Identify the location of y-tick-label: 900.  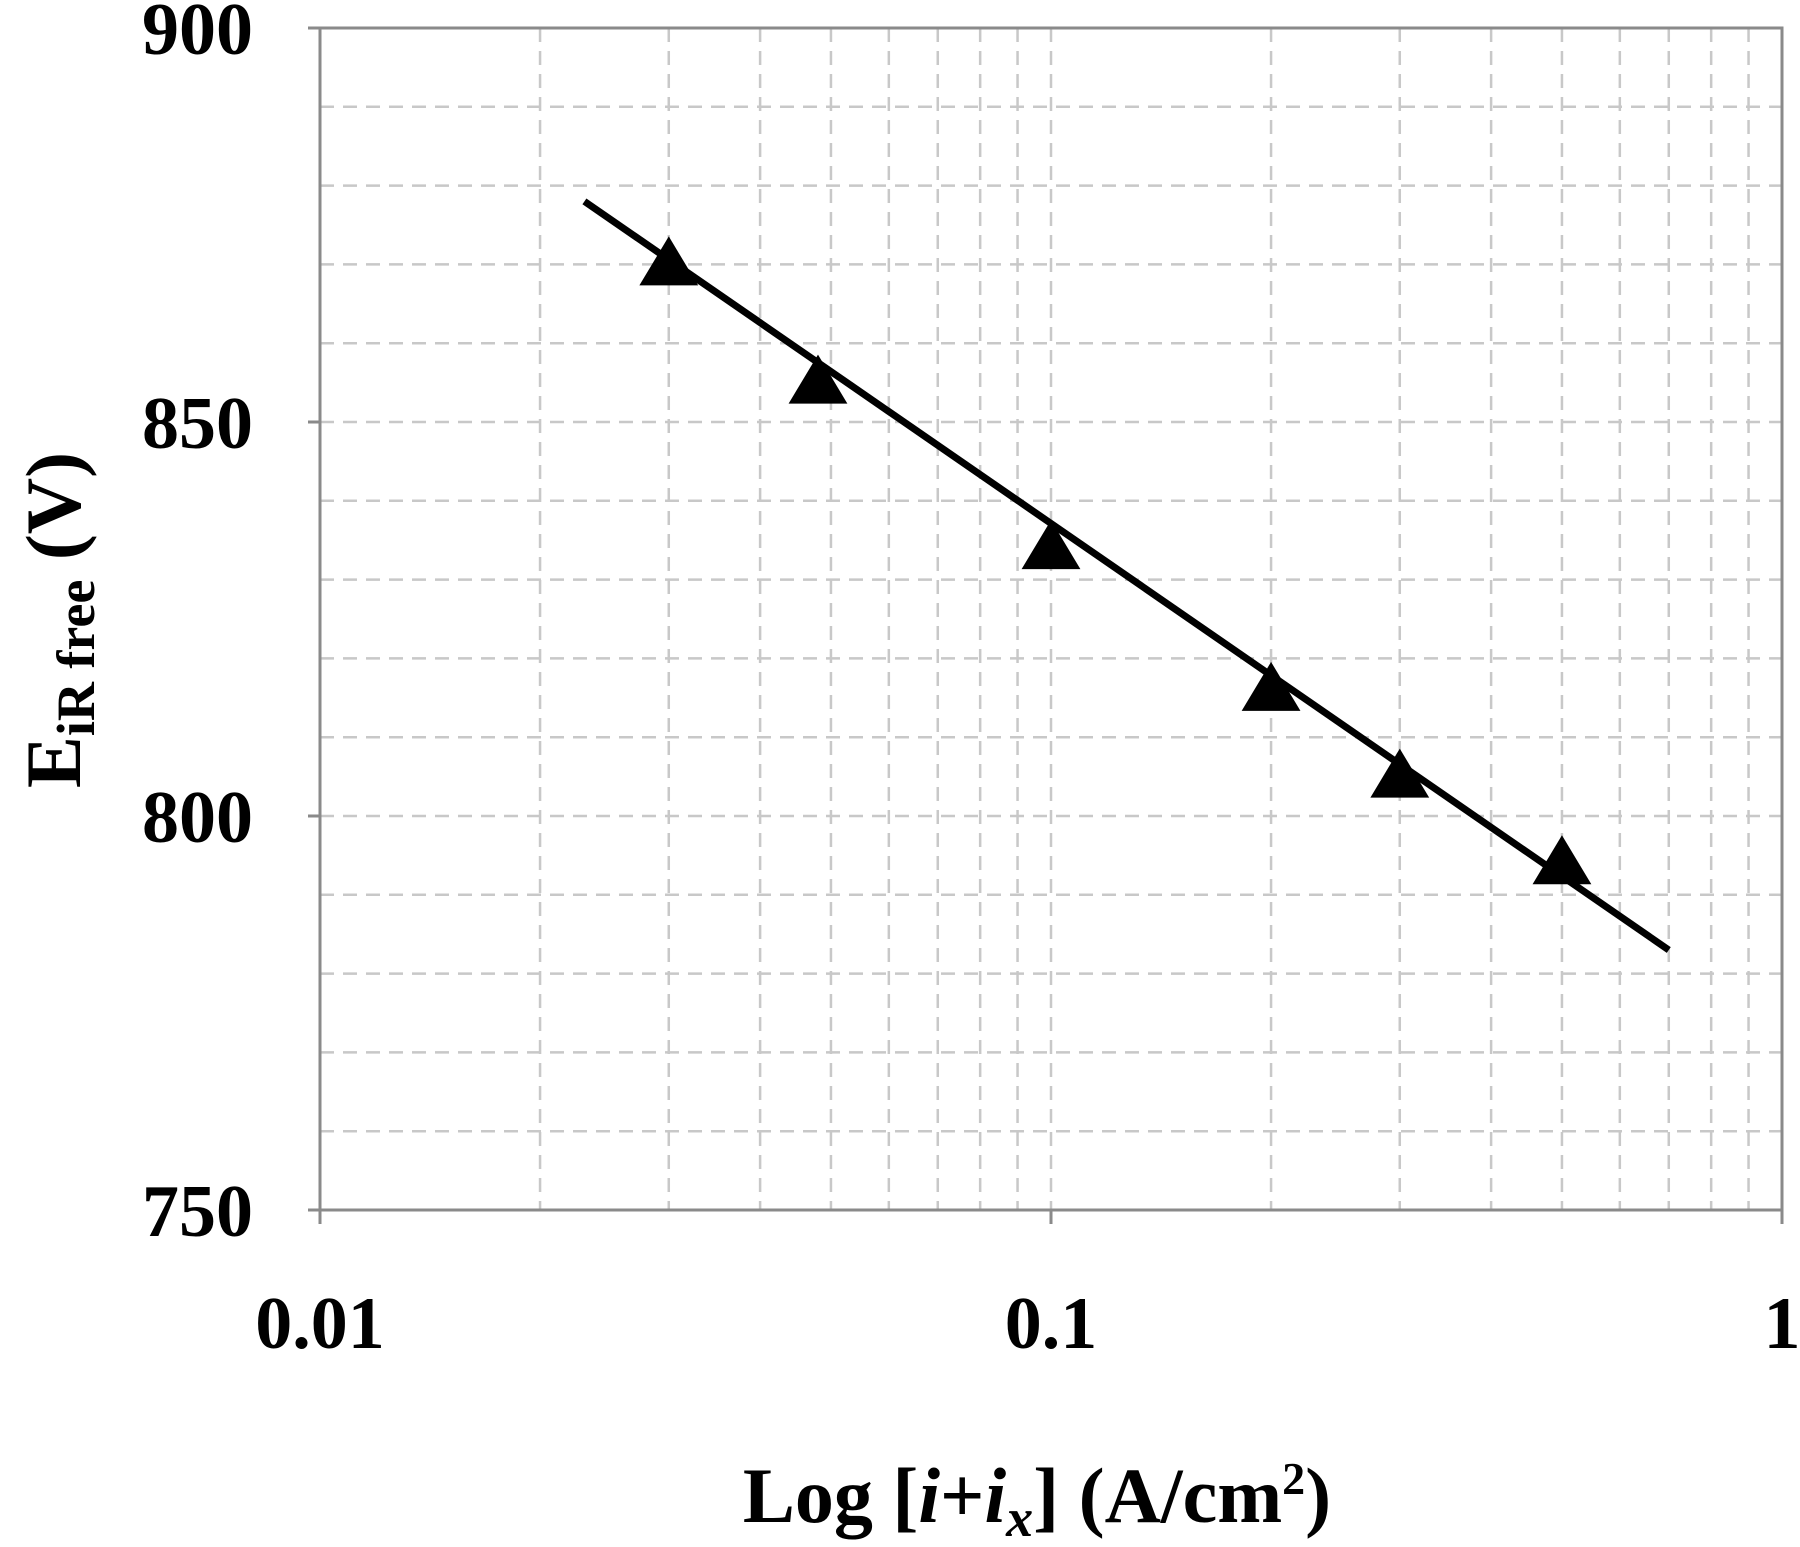
(197, 35).